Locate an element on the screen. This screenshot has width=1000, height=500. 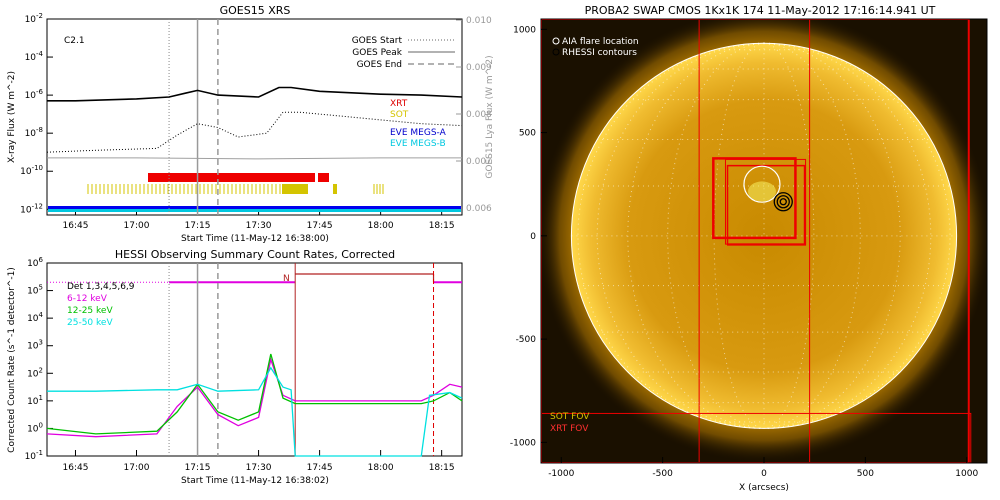
y-tick-label: 10⁰ is located at coordinates (35, 427).